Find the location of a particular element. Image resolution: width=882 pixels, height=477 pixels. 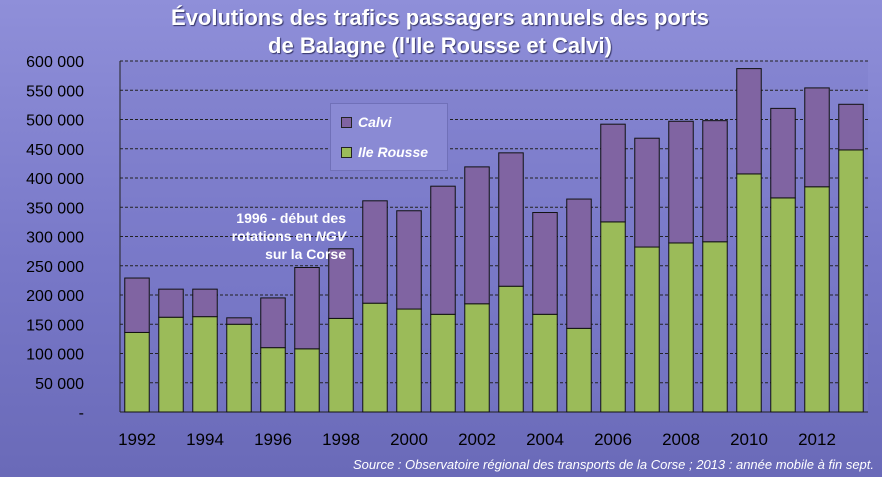

y-tick-label: 400 000 is located at coordinates (55, 179).